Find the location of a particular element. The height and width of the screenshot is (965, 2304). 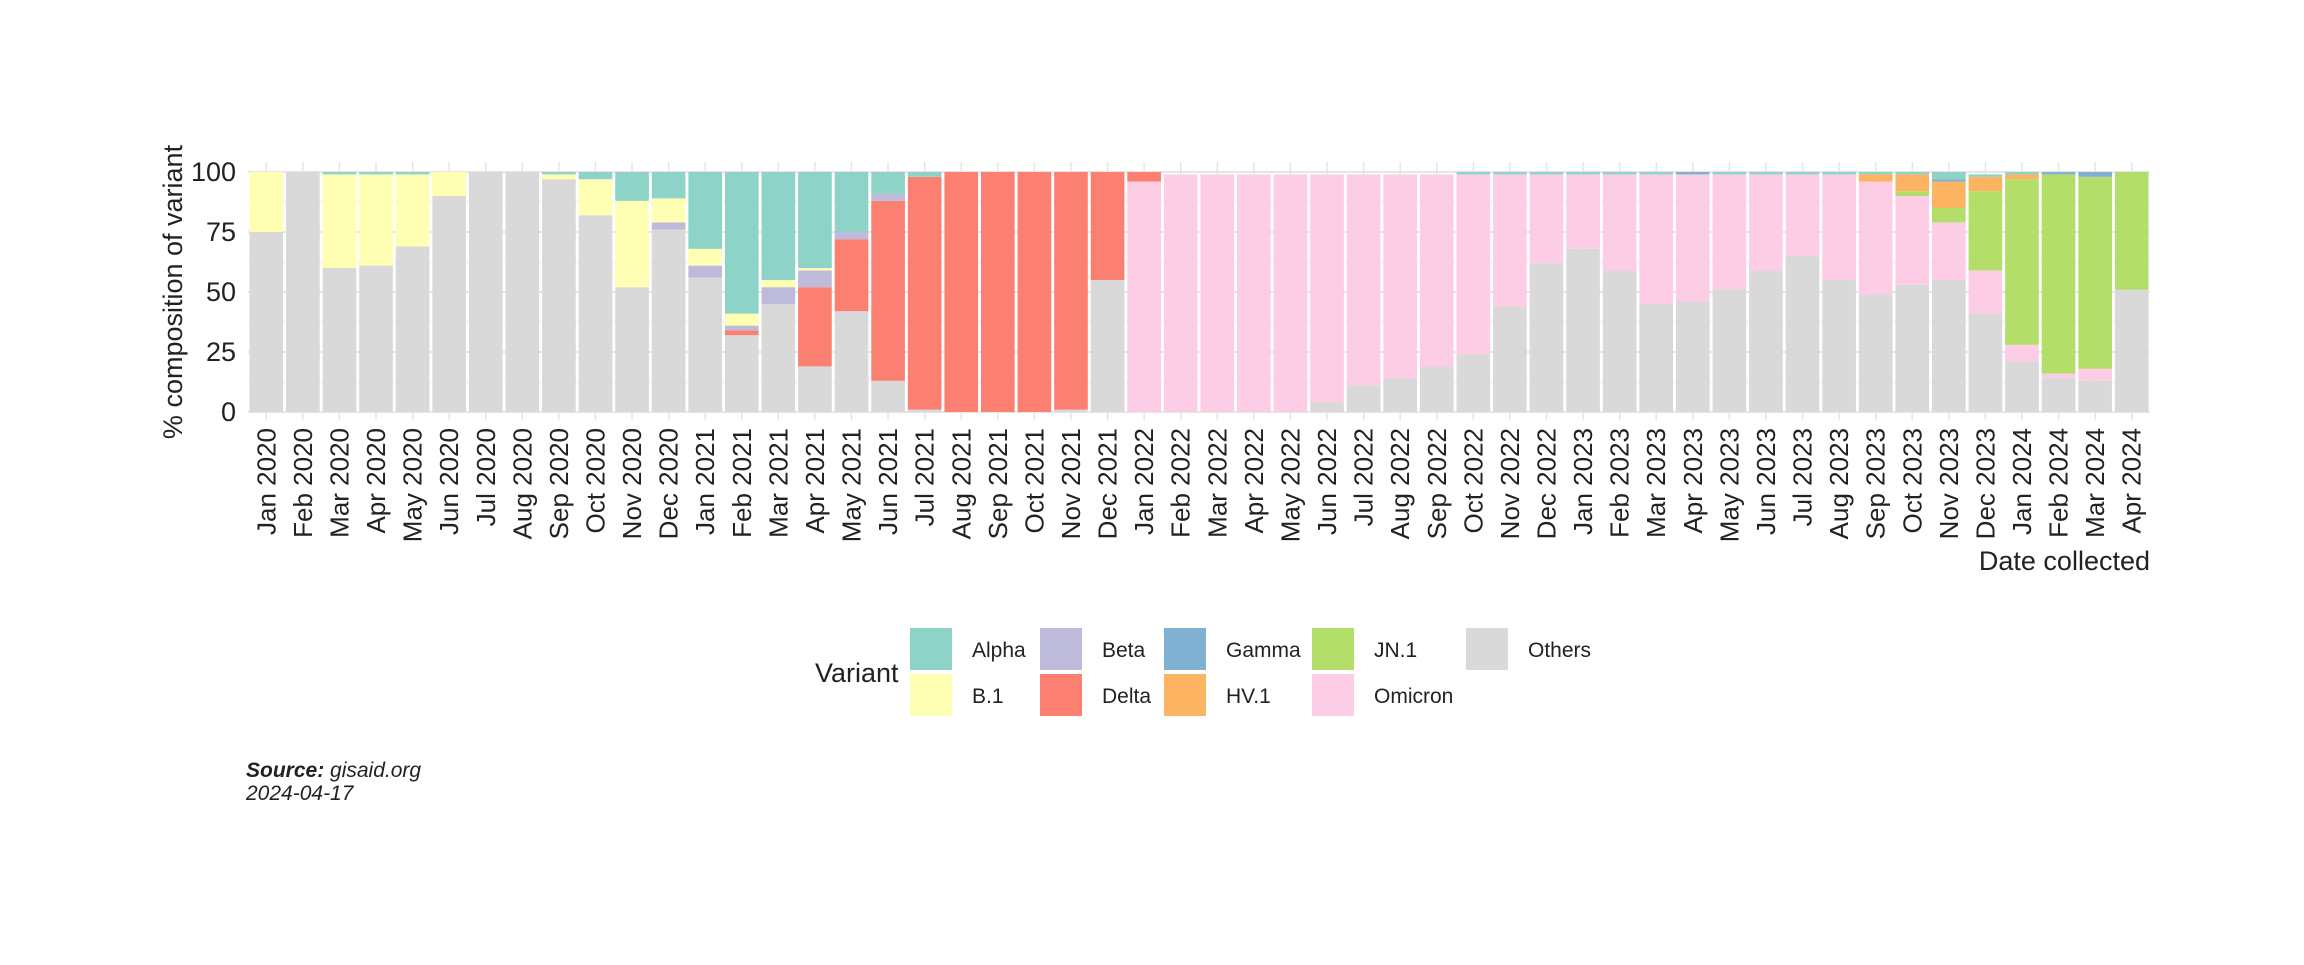

legend-label: Gamma is located at coordinates (1263, 650).